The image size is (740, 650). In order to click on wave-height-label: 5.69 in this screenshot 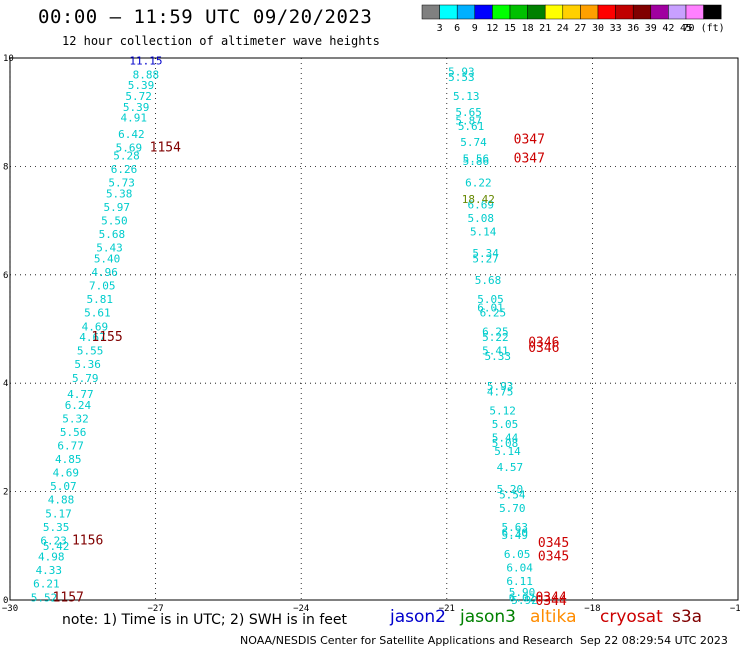, I will do `click(129, 147)`.